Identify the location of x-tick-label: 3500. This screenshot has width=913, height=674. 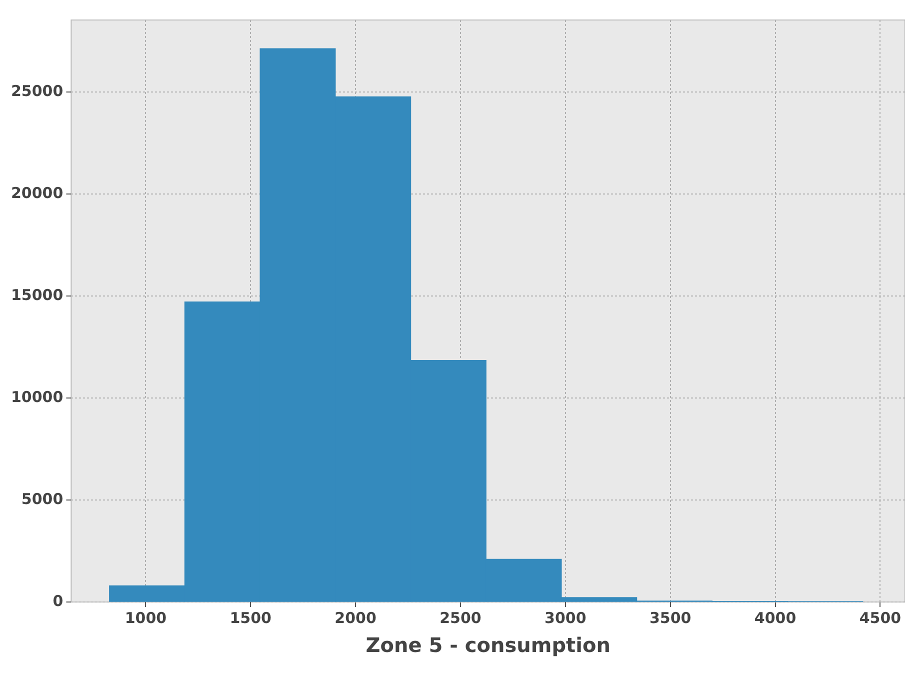
(670, 617).